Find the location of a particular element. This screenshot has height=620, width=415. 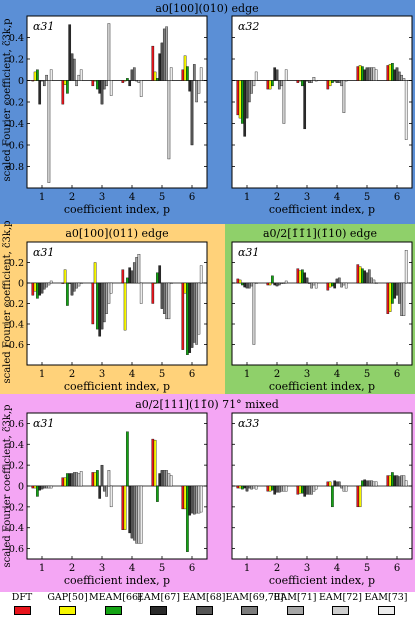

bar-p2-p5-s7 is located at coordinates (374, 74).